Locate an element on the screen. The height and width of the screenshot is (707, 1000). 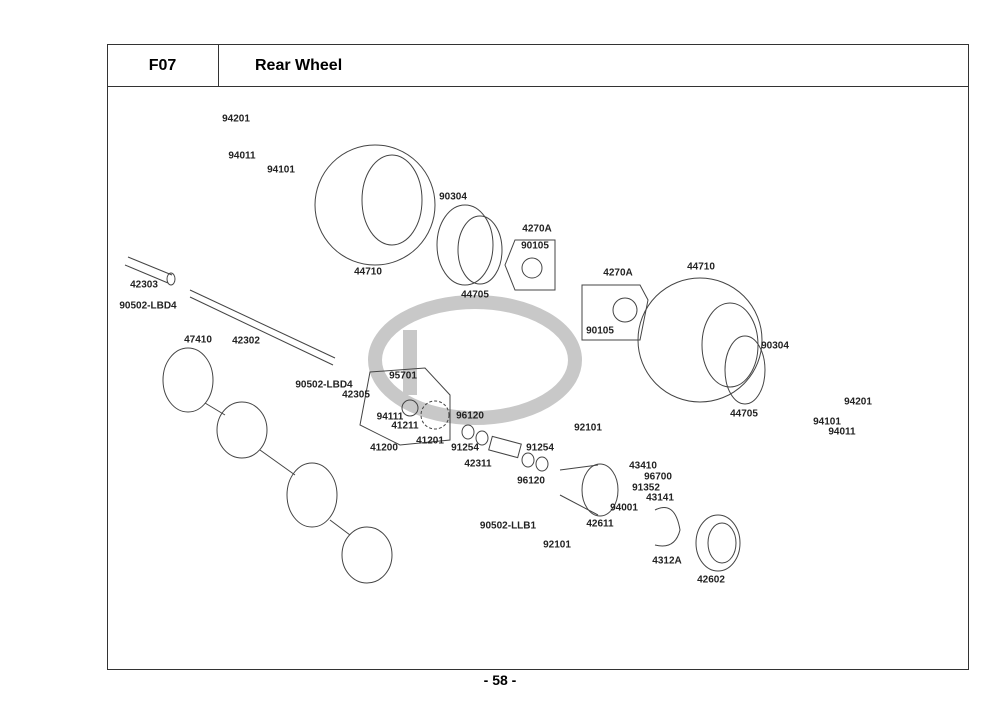
part-label: 47410 is located at coordinates (198, 340).